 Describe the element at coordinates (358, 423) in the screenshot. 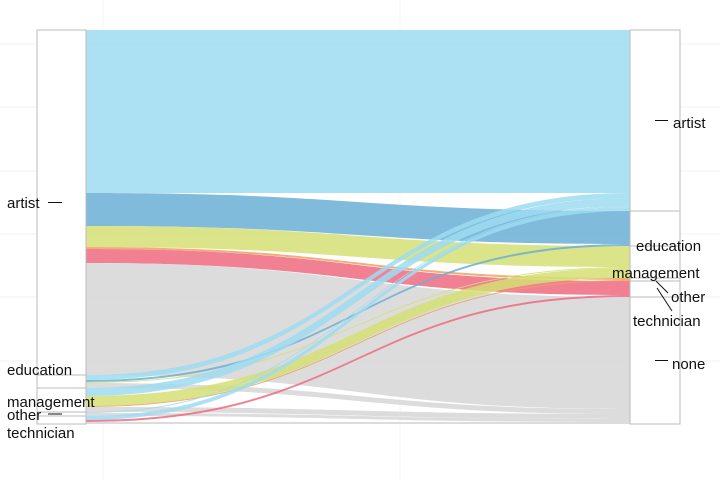

I see `flow-technician-to-none` at that location.